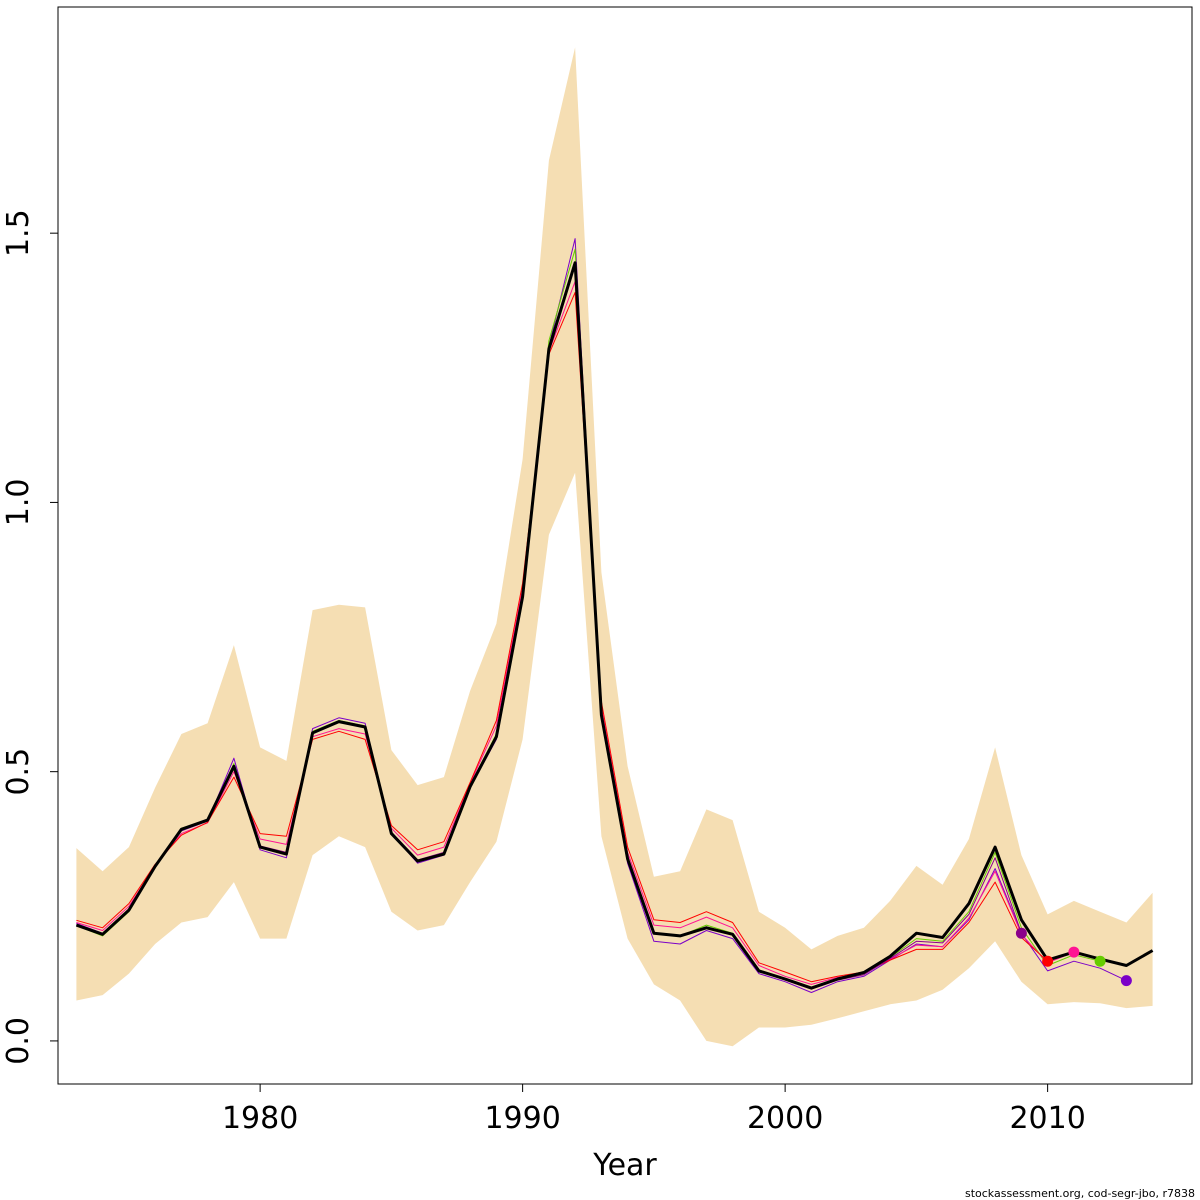 This screenshot has height=1200, width=1200. I want to click on x-tick-label: 1990, so click(522, 1118).